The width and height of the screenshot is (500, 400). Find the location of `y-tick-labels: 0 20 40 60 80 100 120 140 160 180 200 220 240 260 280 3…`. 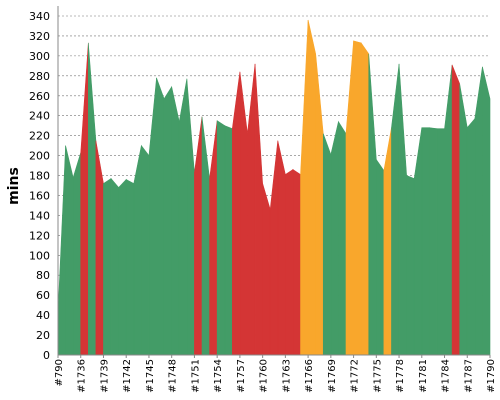

y-tick-labels: 0 20 40 60 80 100 120 140 160 180 200 220 240 260 280 3… is located at coordinates (39, 186).